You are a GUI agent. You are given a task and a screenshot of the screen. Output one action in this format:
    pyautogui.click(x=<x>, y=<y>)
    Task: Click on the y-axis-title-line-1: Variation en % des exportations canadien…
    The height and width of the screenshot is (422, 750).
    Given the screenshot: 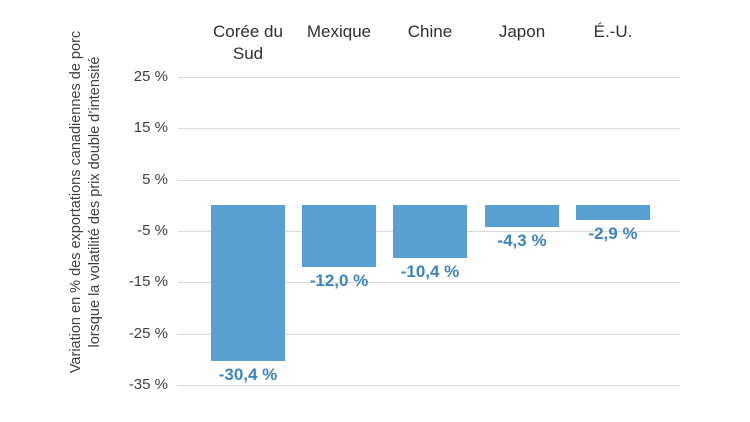 What is the action you would take?
    pyautogui.click(x=76, y=202)
    